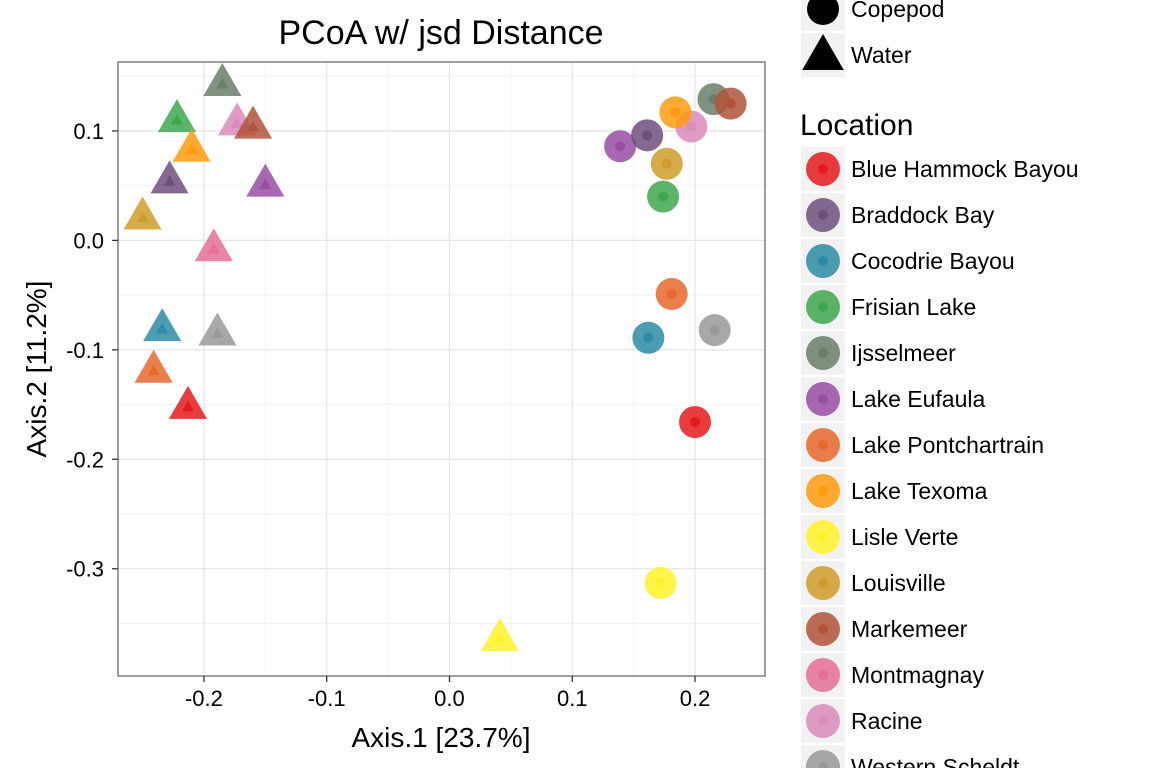 Image resolution: width=1152 pixels, height=768 pixels. Describe the element at coordinates (856, 125) in the screenshot. I see `color-legend-title: Location` at that location.